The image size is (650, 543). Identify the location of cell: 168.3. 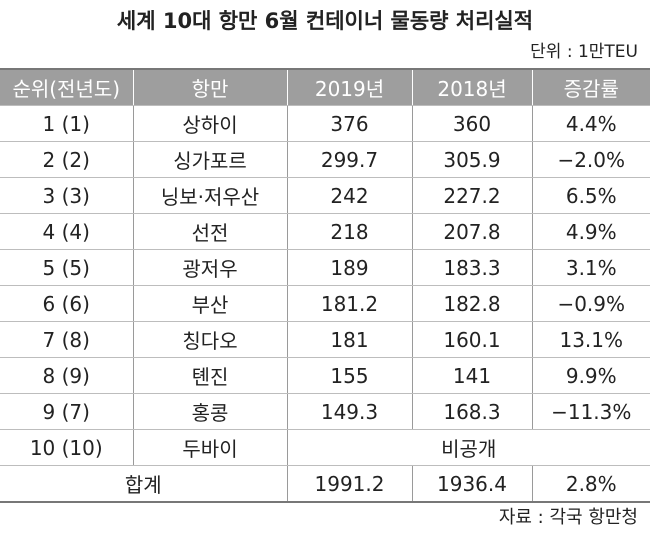
(471, 411).